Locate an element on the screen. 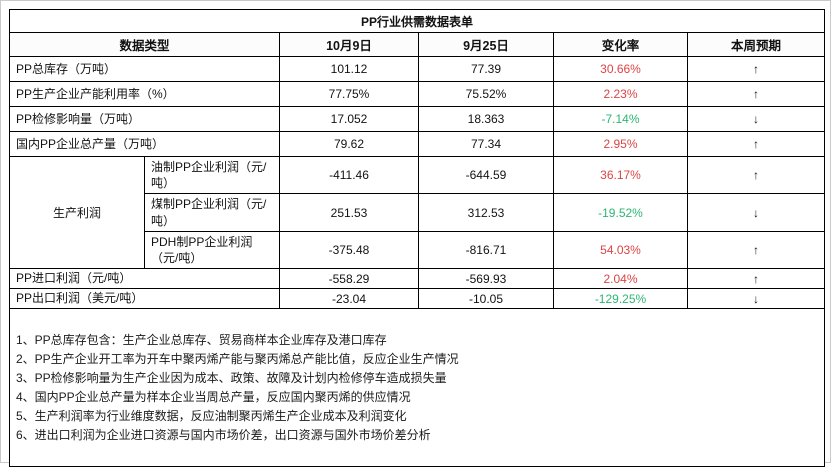 The width and height of the screenshot is (831, 467). table-row: PP总库存（万吨） 101.12 77.39 30.66% ↑ is located at coordinates (417, 69).